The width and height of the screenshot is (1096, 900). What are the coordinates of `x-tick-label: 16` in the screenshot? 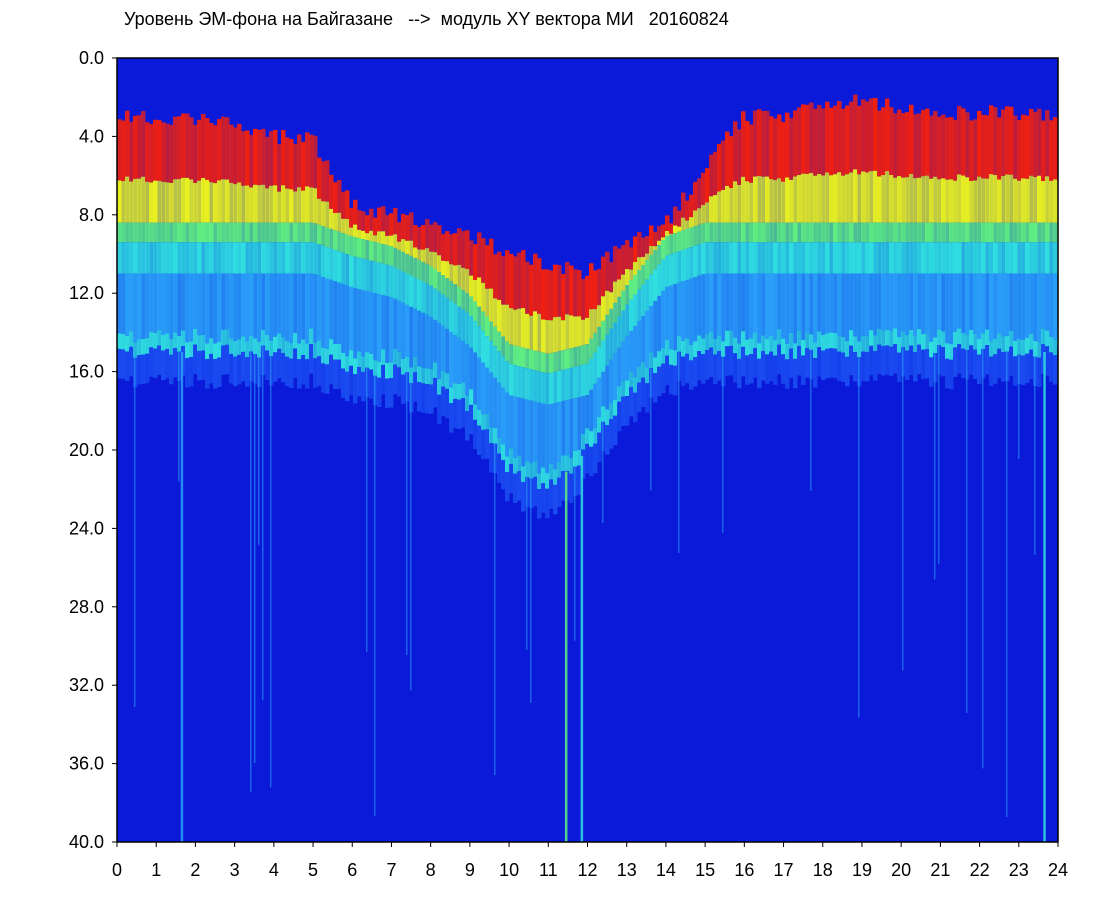 It's located at (744, 870).